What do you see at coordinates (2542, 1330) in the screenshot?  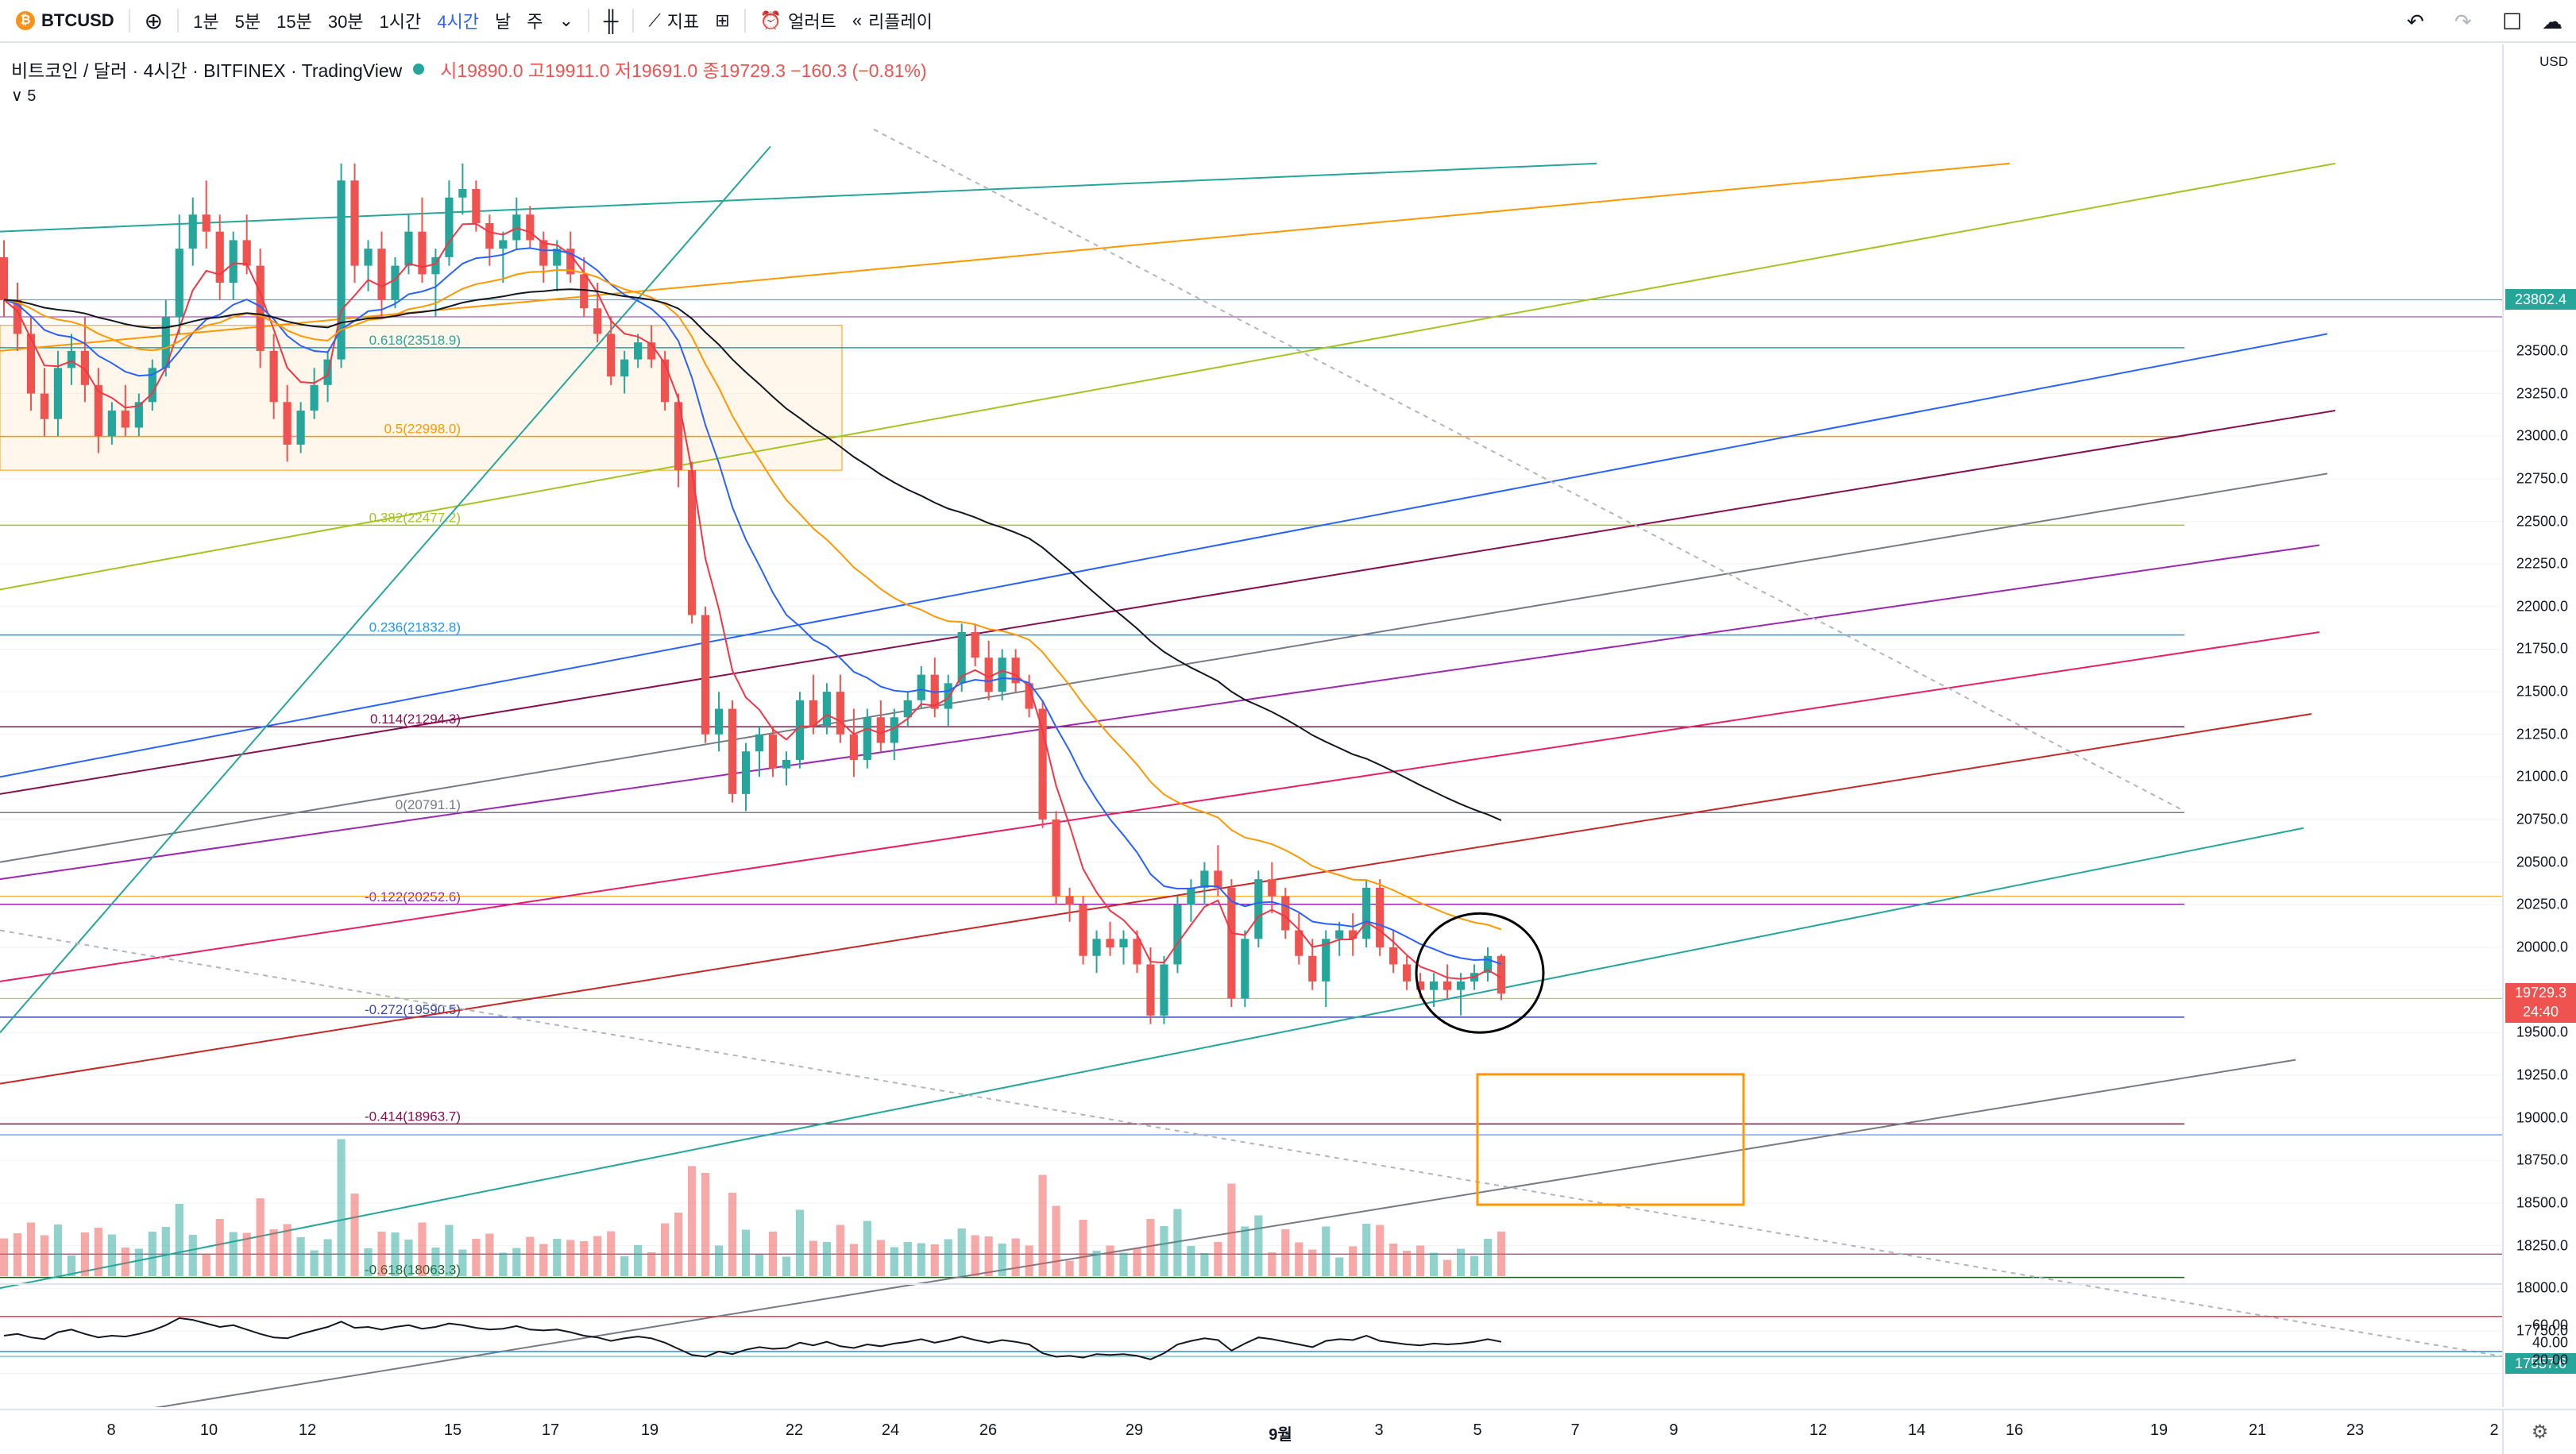 I see `price-tick-label: 17750.0` at bounding box center [2542, 1330].